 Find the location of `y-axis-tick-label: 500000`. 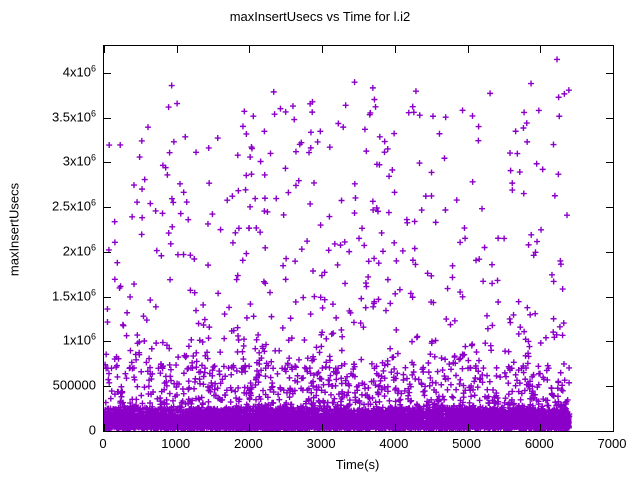

y-axis-tick-label: 500000 is located at coordinates (74, 385).